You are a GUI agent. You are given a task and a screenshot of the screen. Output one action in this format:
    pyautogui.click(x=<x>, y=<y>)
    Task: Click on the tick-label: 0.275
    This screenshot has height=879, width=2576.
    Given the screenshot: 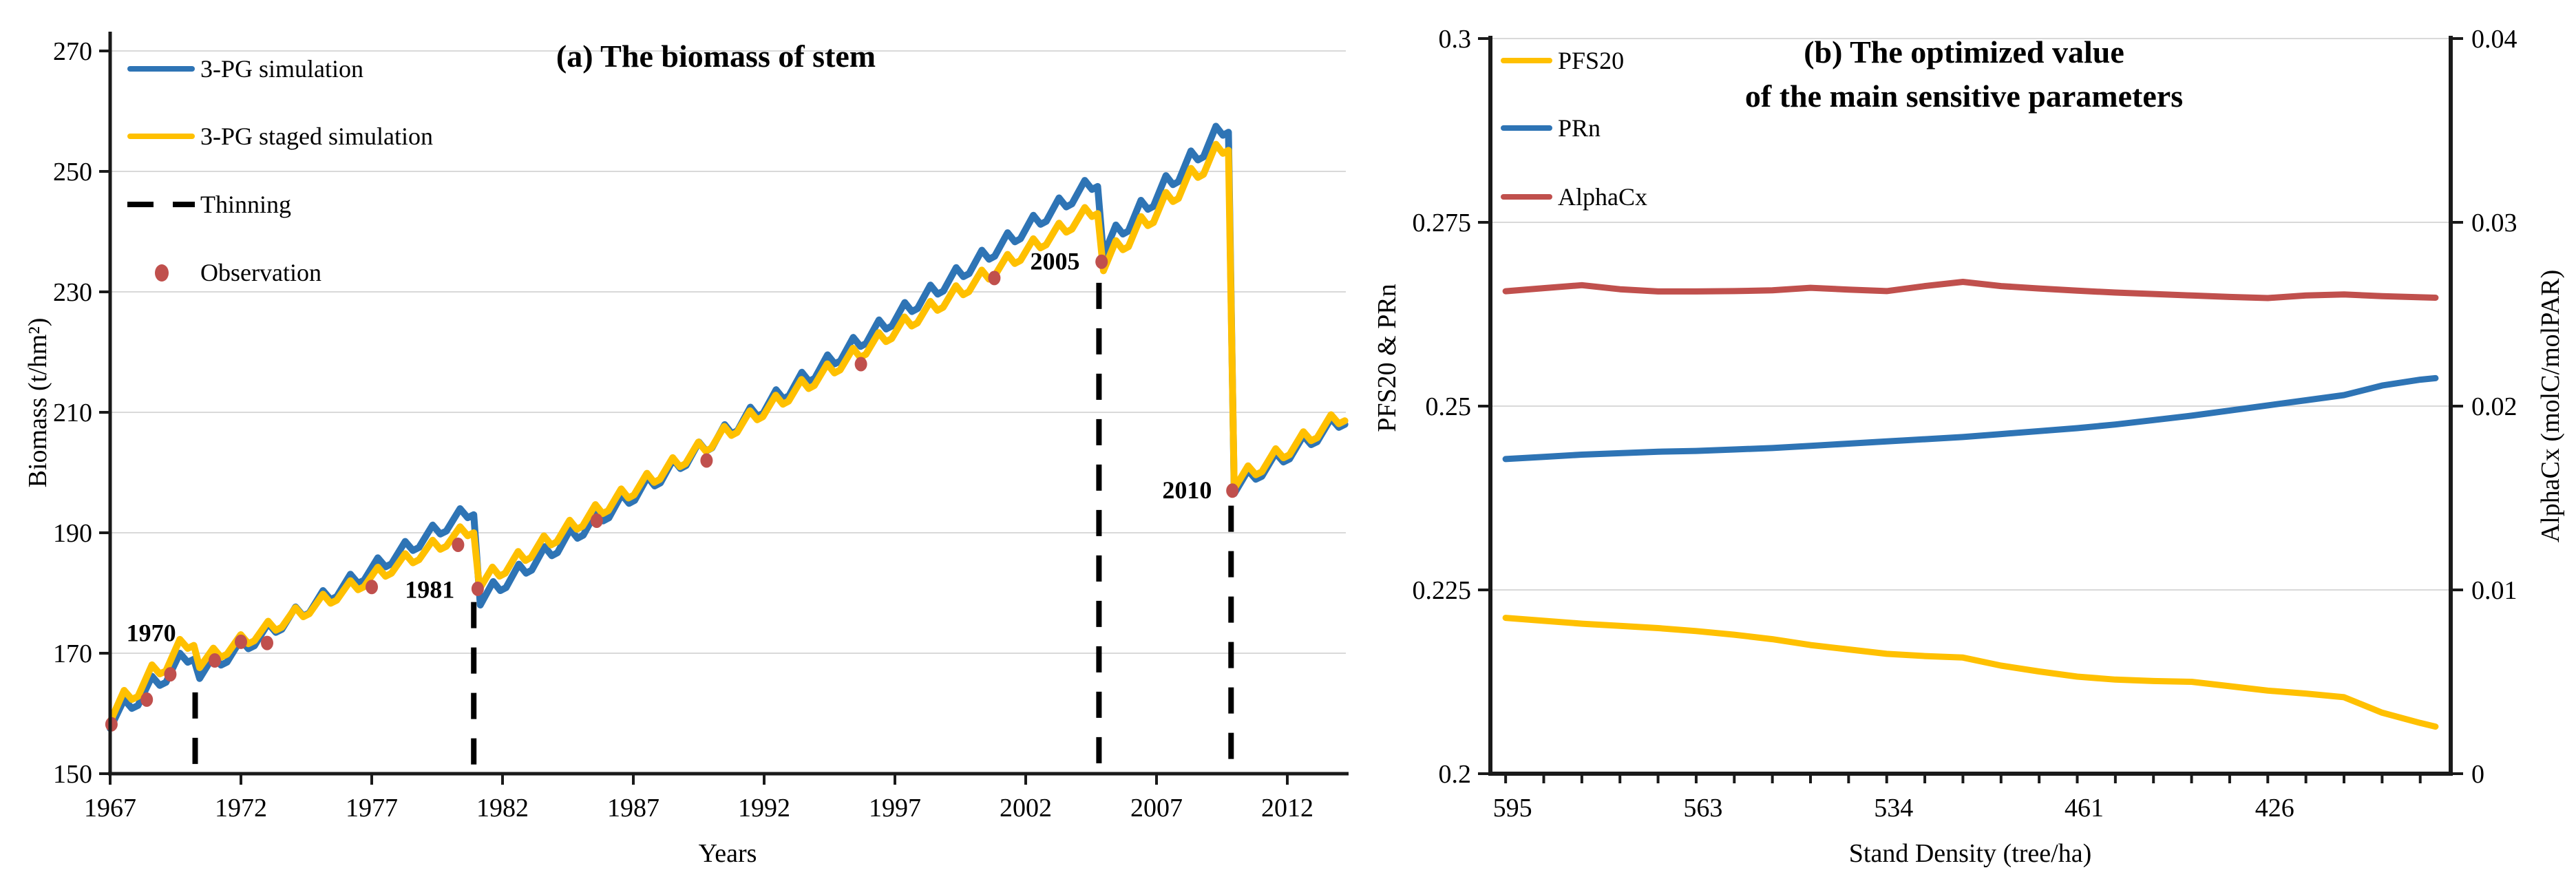 What is the action you would take?
    pyautogui.click(x=1443, y=223)
    